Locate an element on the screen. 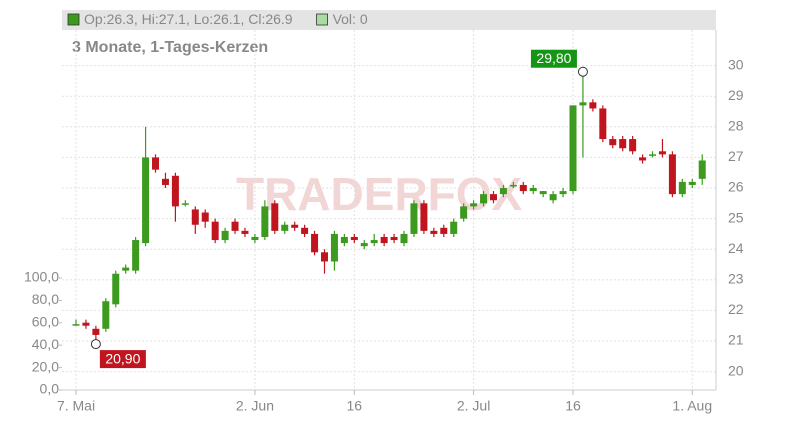 The height and width of the screenshot is (425, 800). y-tick-label: 23 is located at coordinates (736, 279).